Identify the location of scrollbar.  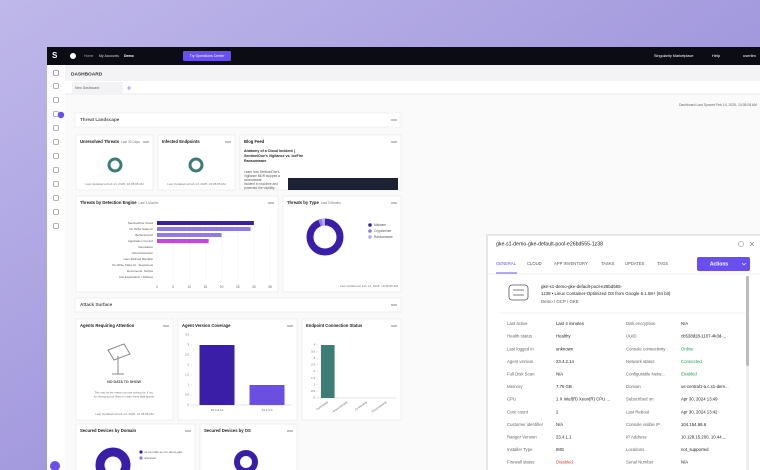
(747, 373).